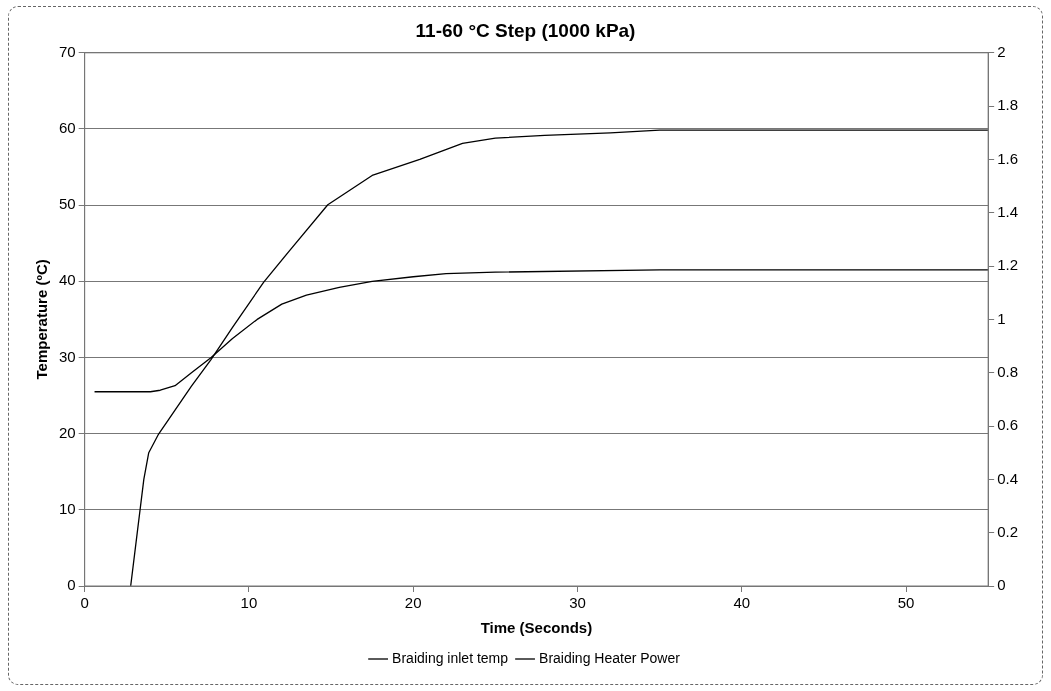 The width and height of the screenshot is (1051, 691). What do you see at coordinates (1008, 425) in the screenshot?
I see `y2-tick-label: 0.6` at bounding box center [1008, 425].